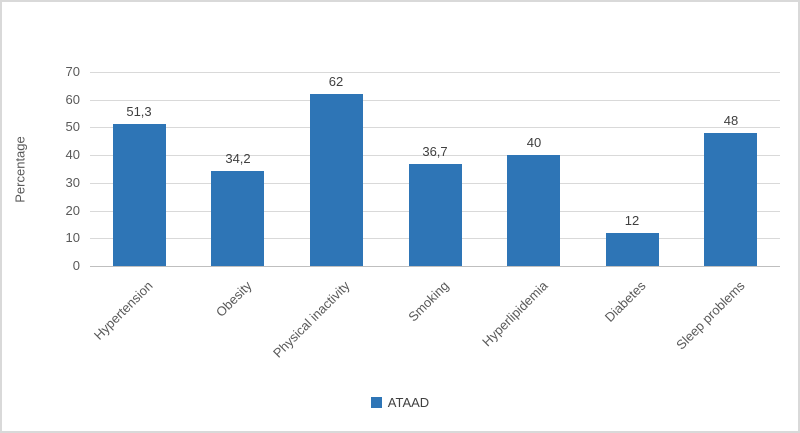 This screenshot has height=433, width=800. I want to click on data-label: 34,2, so click(238, 158).